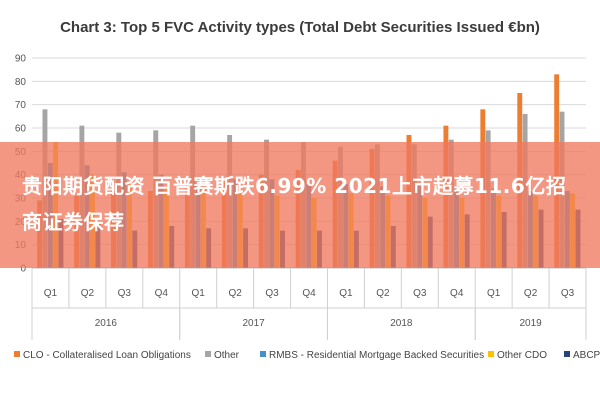  What do you see at coordinates (227, 355) in the screenshot?
I see `legend-label: Other` at bounding box center [227, 355].